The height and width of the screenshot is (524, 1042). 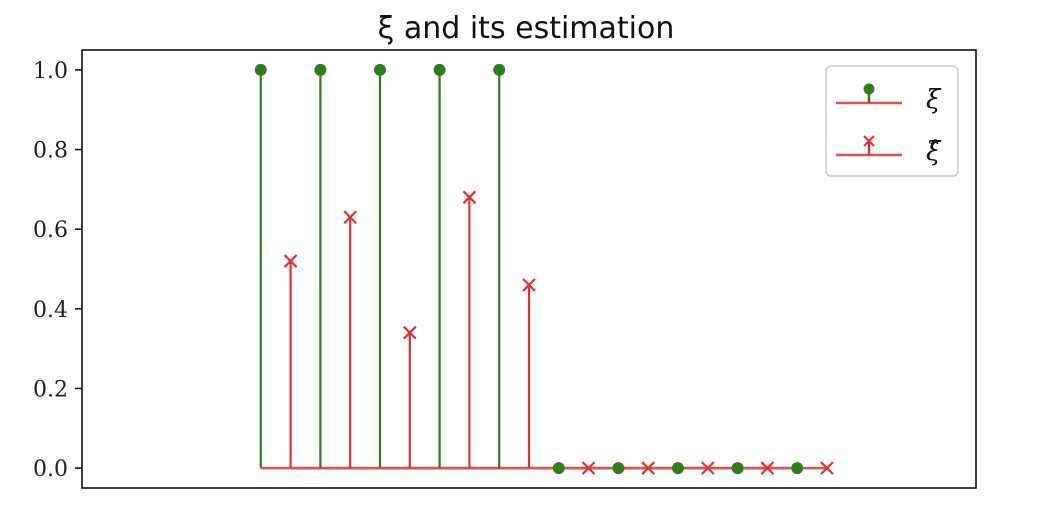 I want to click on legend-box, so click(x=892, y=121).